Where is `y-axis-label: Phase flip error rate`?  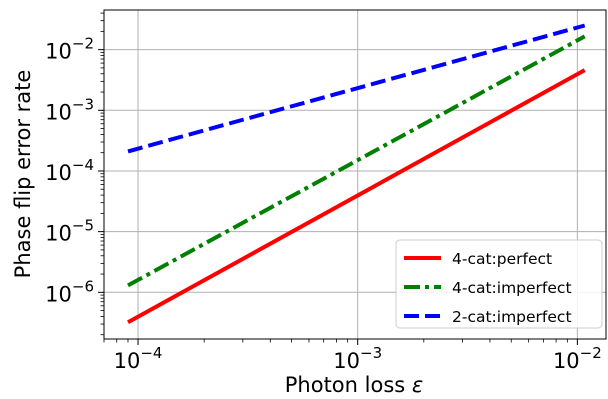
y-axis-label: Phase flip error rate is located at coordinates (23, 174).